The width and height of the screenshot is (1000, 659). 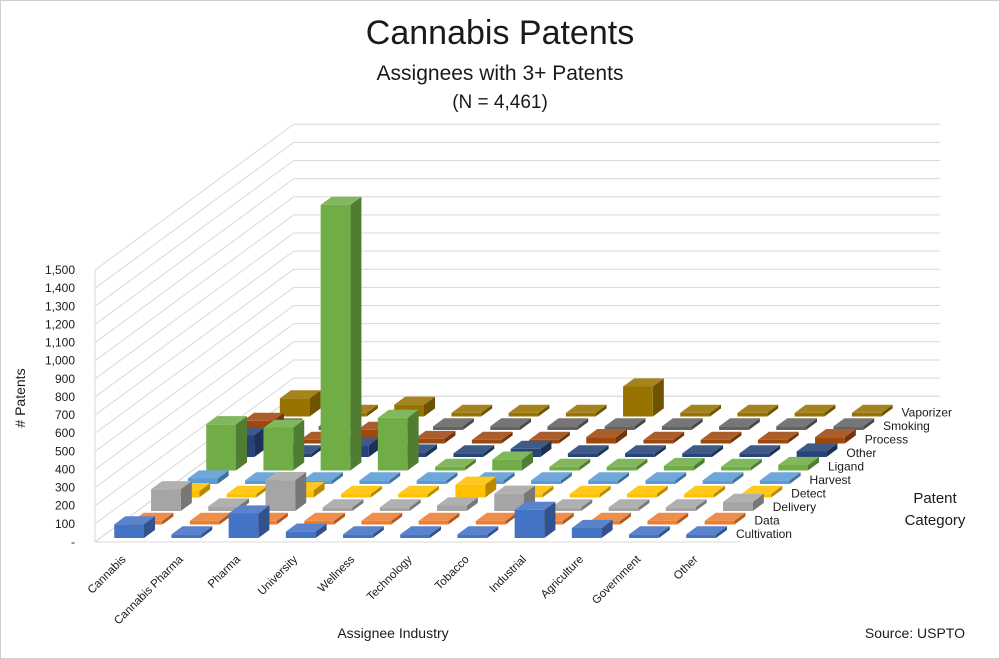 What do you see at coordinates (507, 574) in the screenshot?
I see `x-category-label: Industrial` at bounding box center [507, 574].